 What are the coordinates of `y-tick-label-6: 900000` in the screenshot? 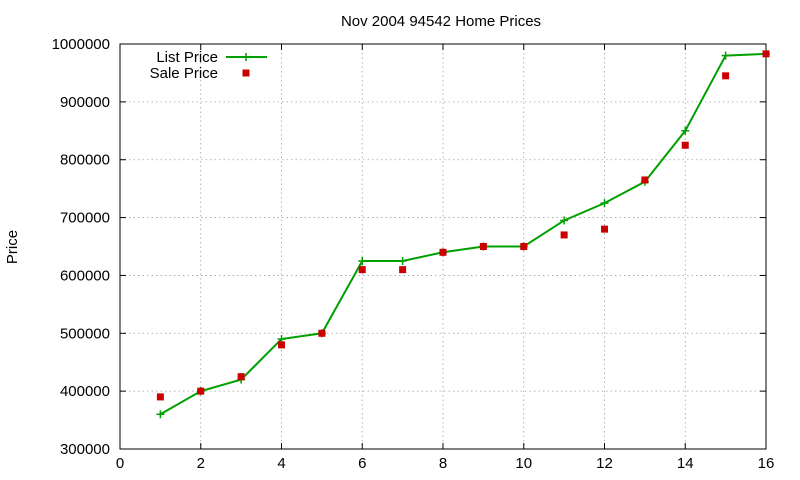 It's located at (85, 102).